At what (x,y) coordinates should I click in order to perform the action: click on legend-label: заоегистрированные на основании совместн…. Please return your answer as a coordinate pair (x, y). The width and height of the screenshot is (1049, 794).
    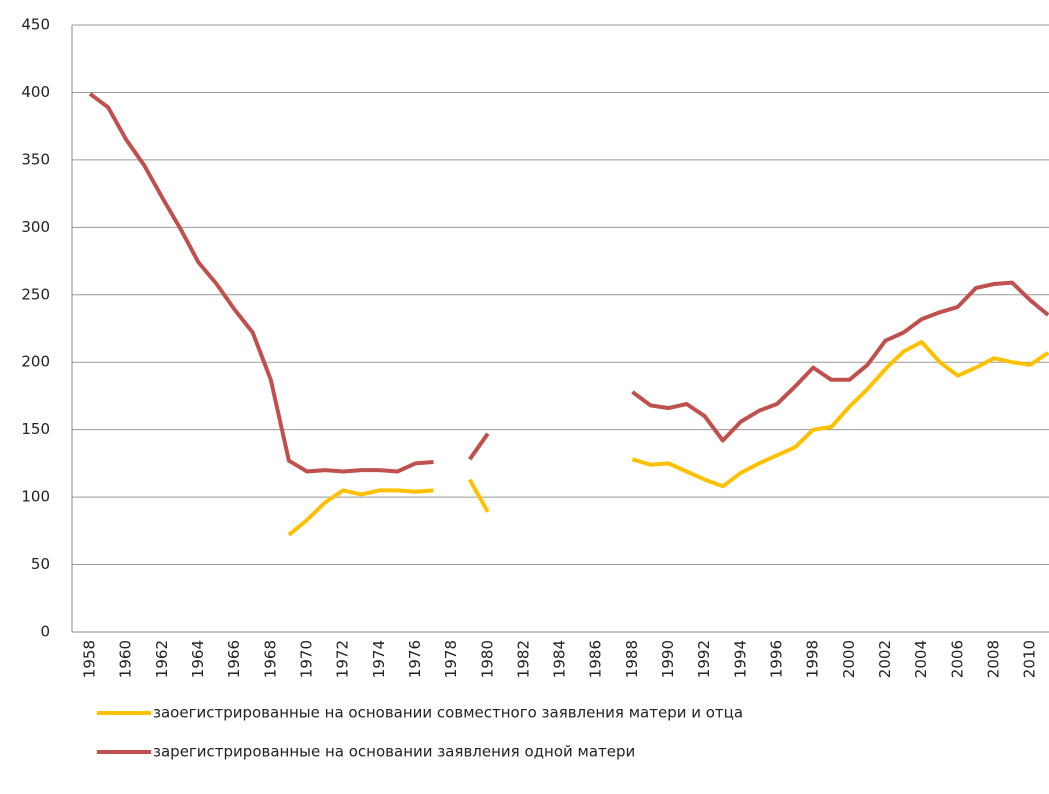
    Looking at the image, I should click on (448, 713).